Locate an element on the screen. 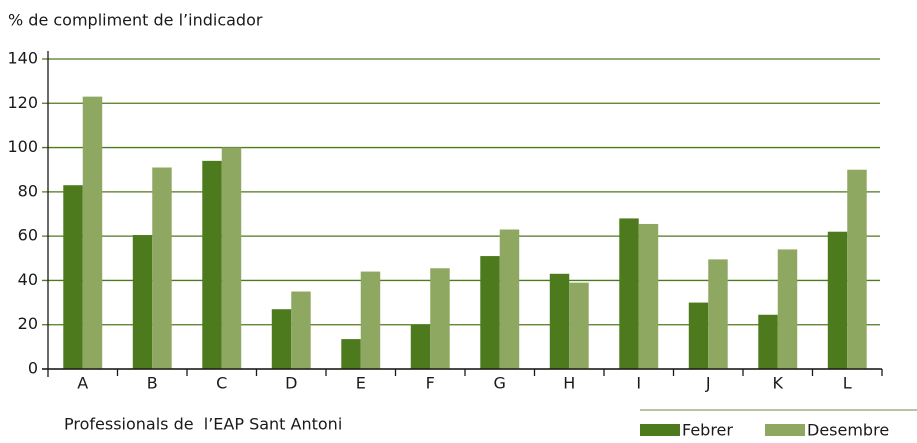 This screenshot has height=443, width=917. x-tick-label: K is located at coordinates (778, 383).